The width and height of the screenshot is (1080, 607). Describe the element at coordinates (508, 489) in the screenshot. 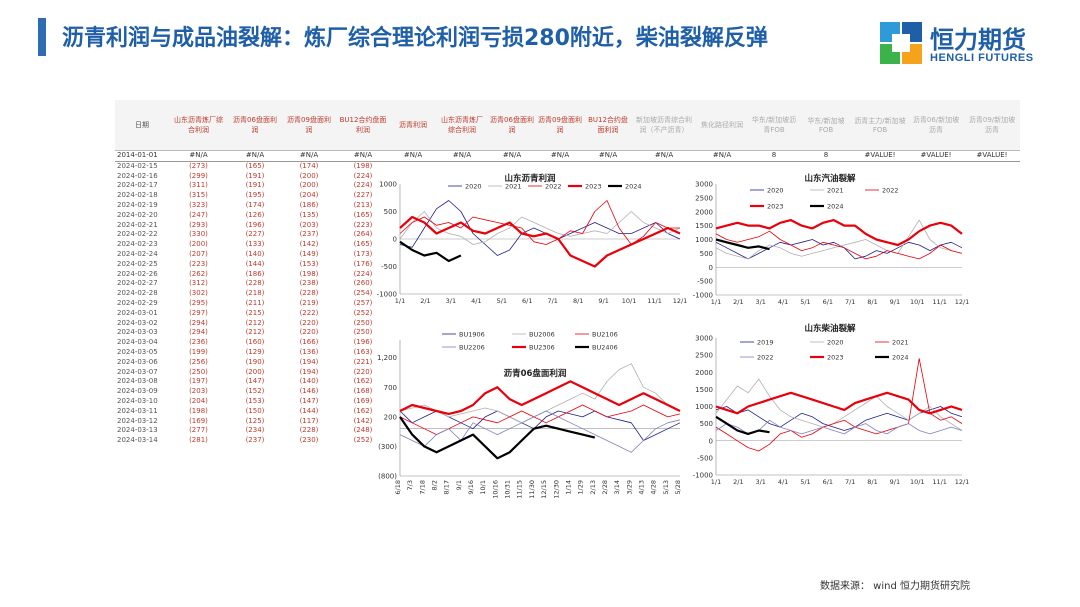

I see `x-tick-label: 10/31` at that location.